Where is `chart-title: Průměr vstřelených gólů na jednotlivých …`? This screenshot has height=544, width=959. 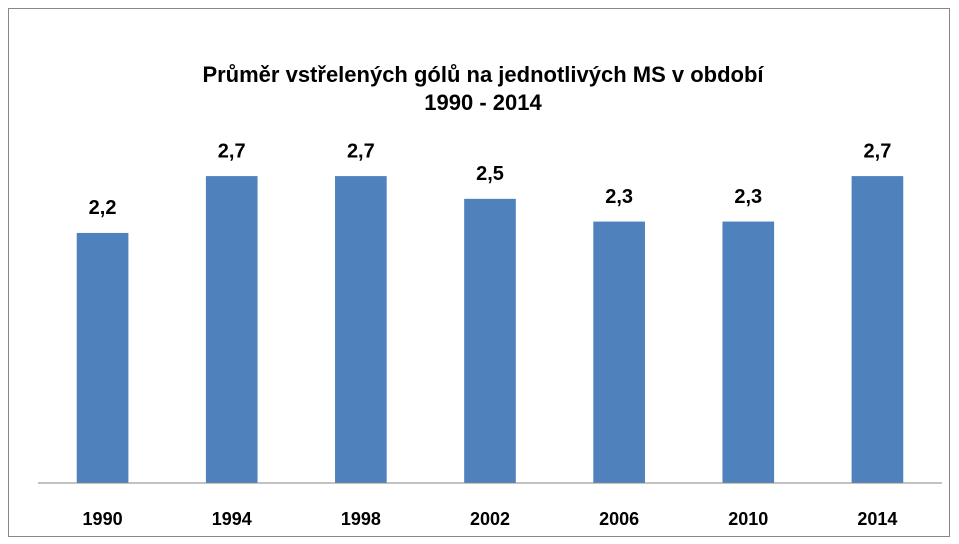 chart-title: Průměr vstřelených gólů na jednotlivých … is located at coordinates (483, 74).